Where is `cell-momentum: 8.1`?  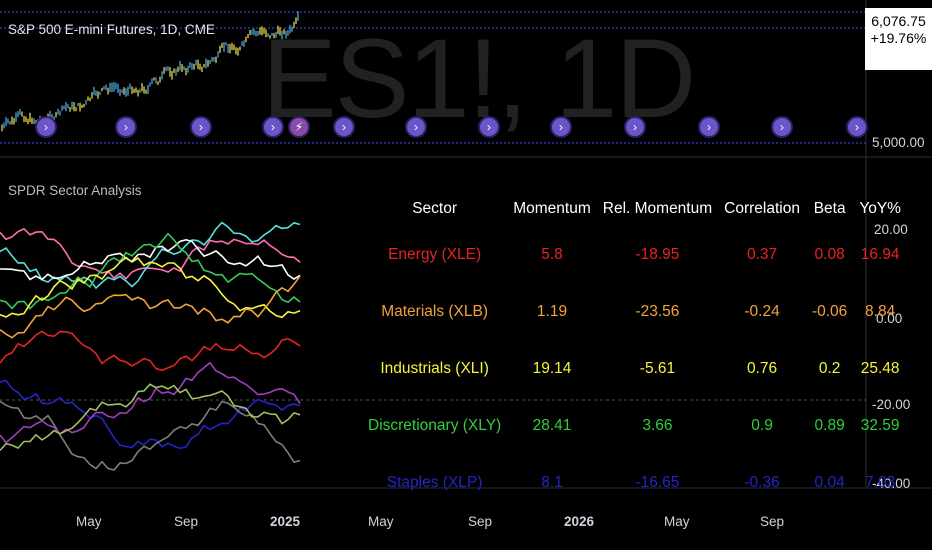 cell-momentum: 8.1 is located at coordinates (552, 482).